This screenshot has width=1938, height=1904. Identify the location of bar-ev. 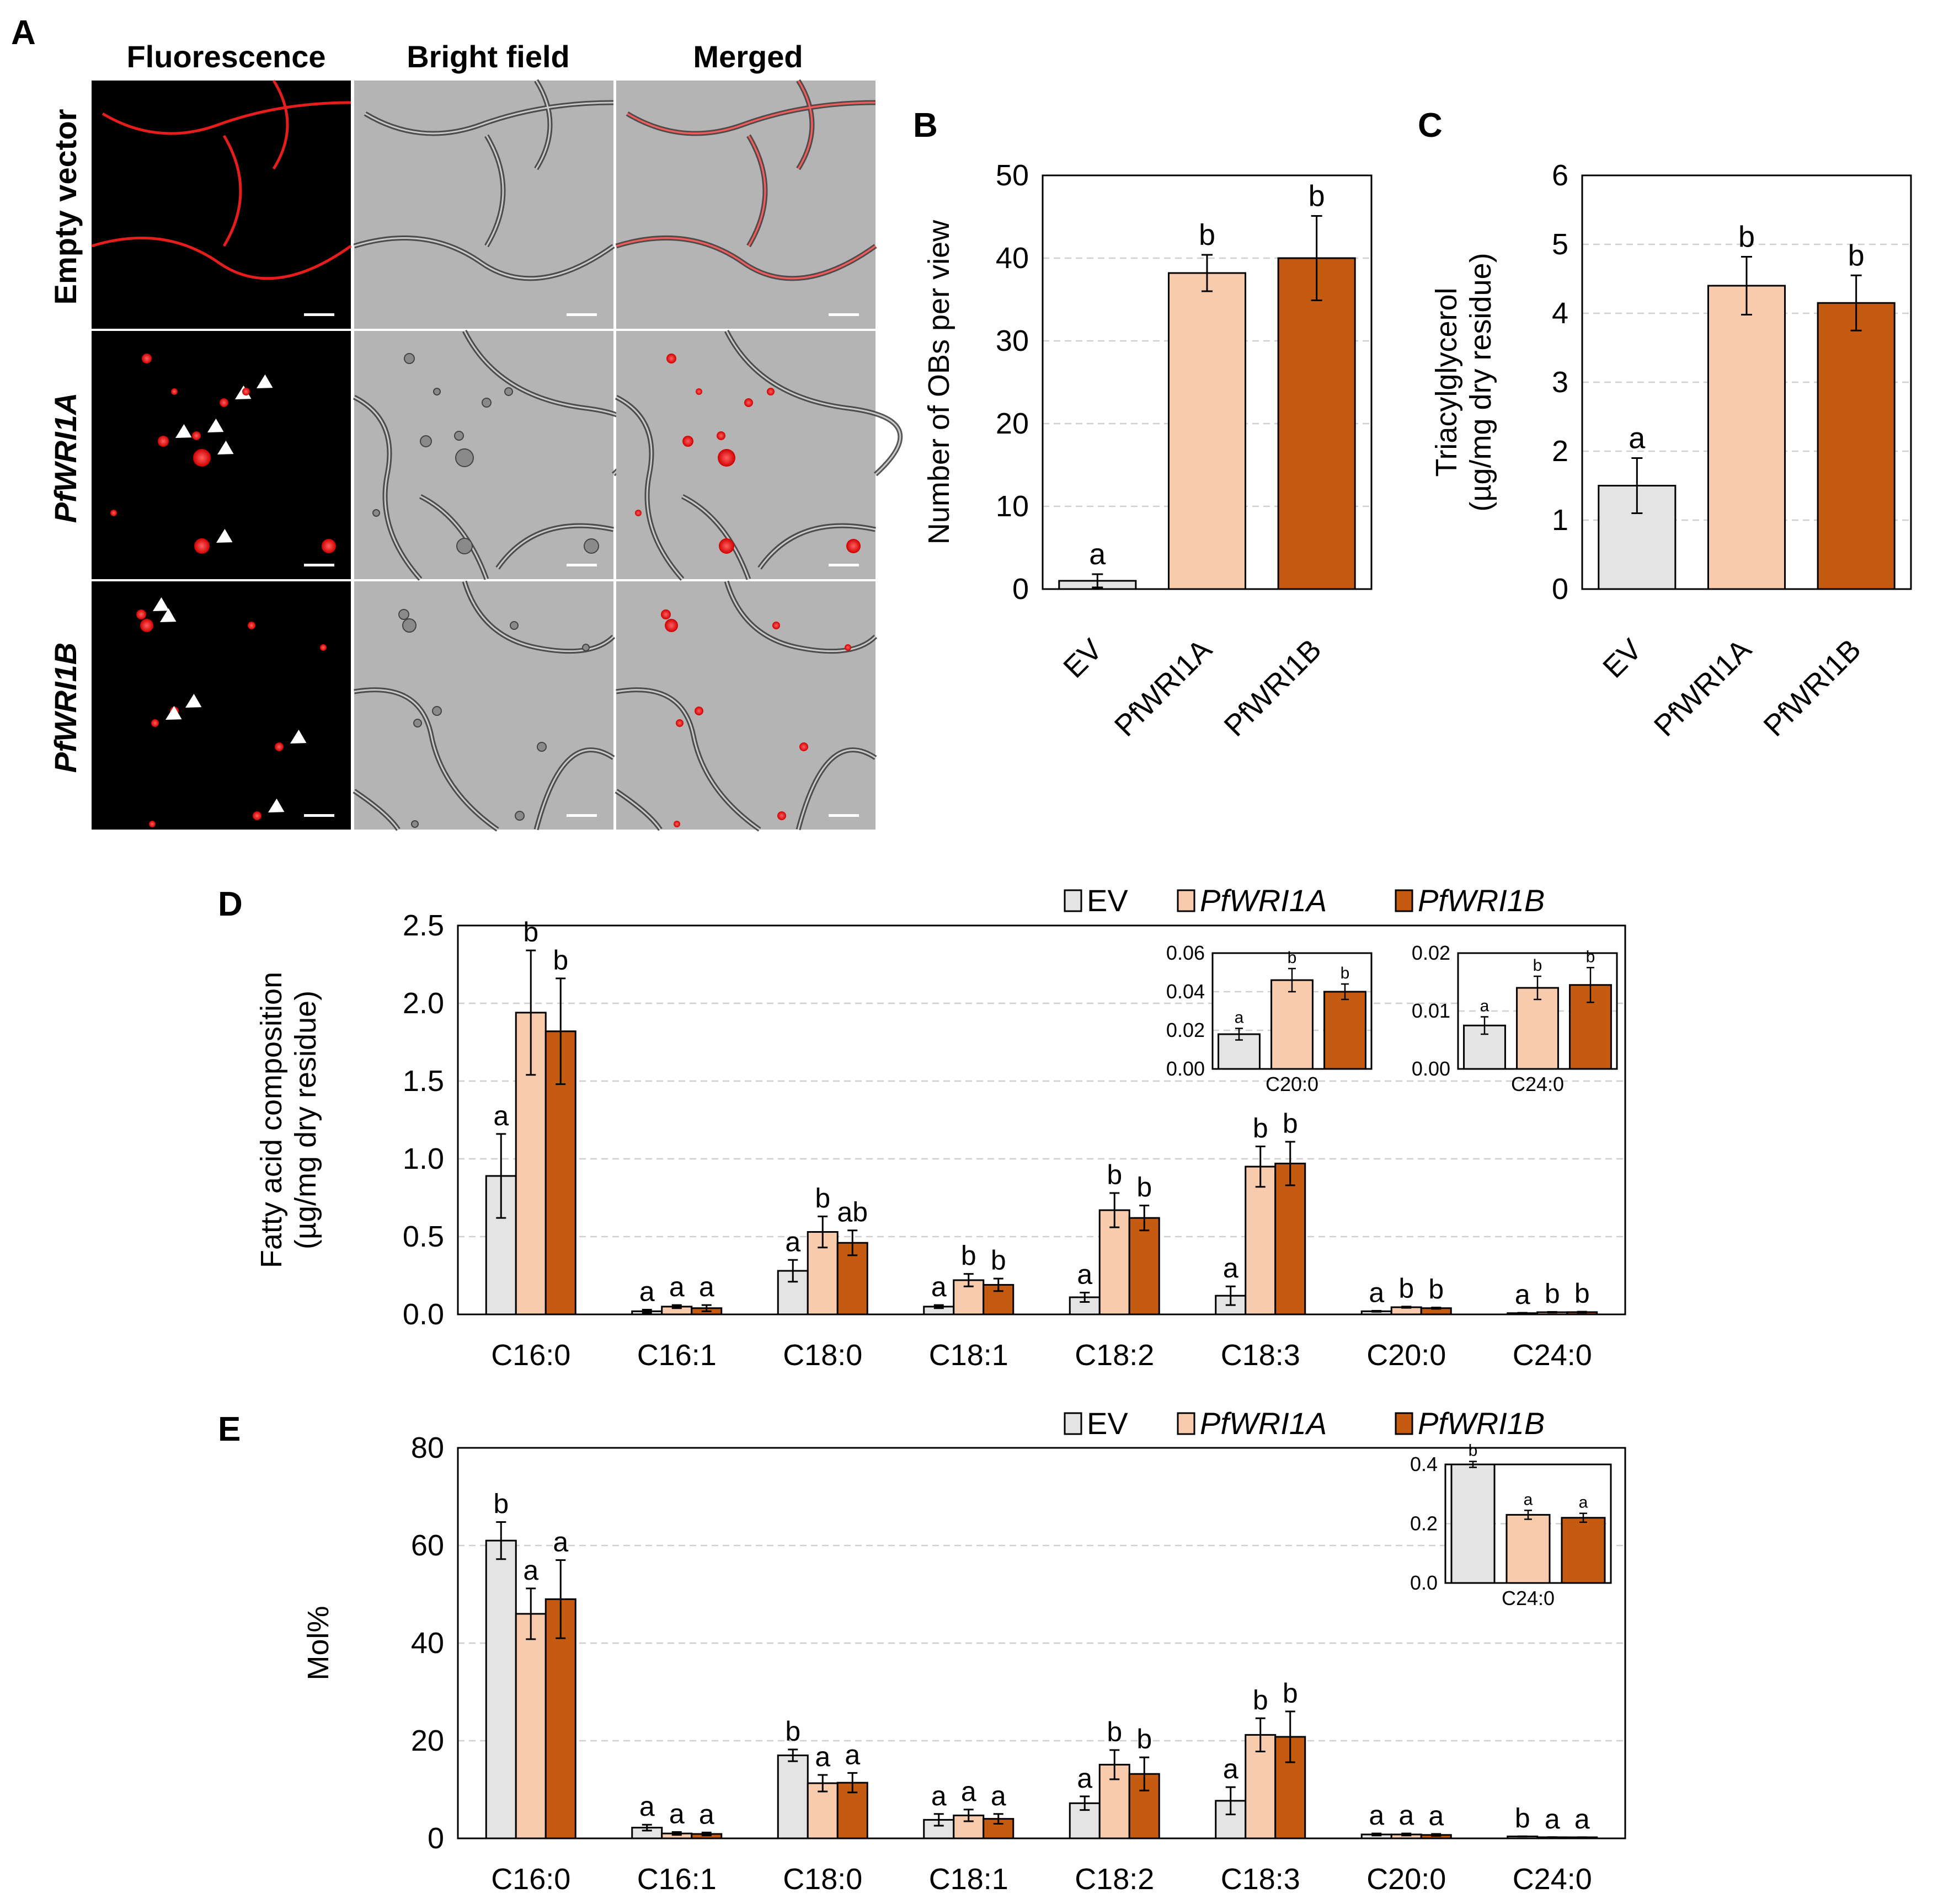
(501, 1689).